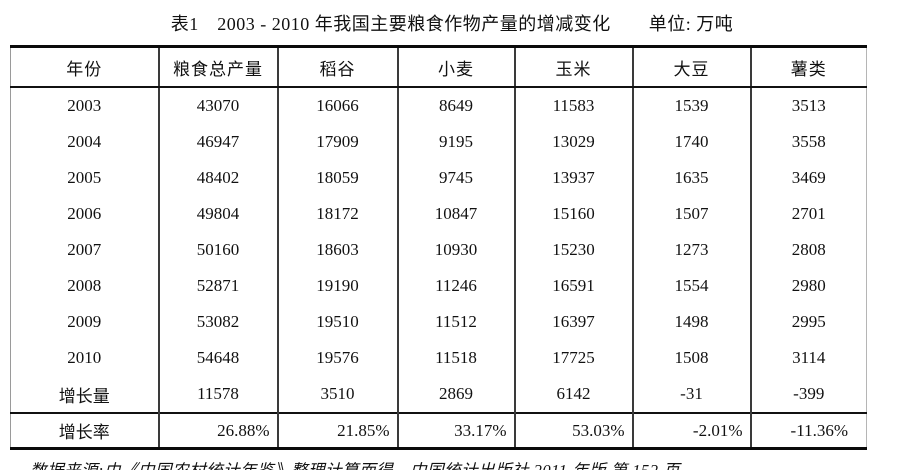 The width and height of the screenshot is (904, 470). I want to click on value-cell: 17725, so click(573, 358).